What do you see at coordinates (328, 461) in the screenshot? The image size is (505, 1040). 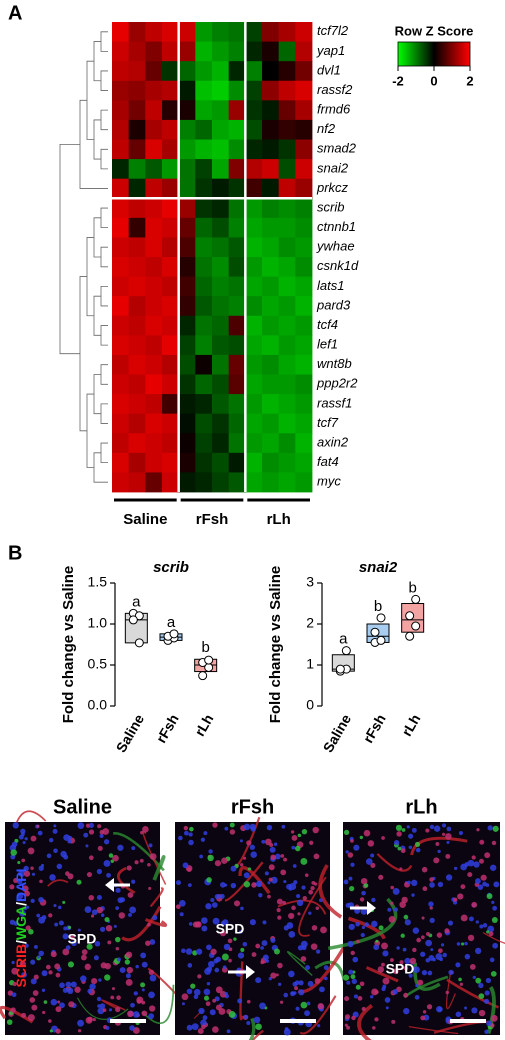 I see `row-label: fat4` at bounding box center [328, 461].